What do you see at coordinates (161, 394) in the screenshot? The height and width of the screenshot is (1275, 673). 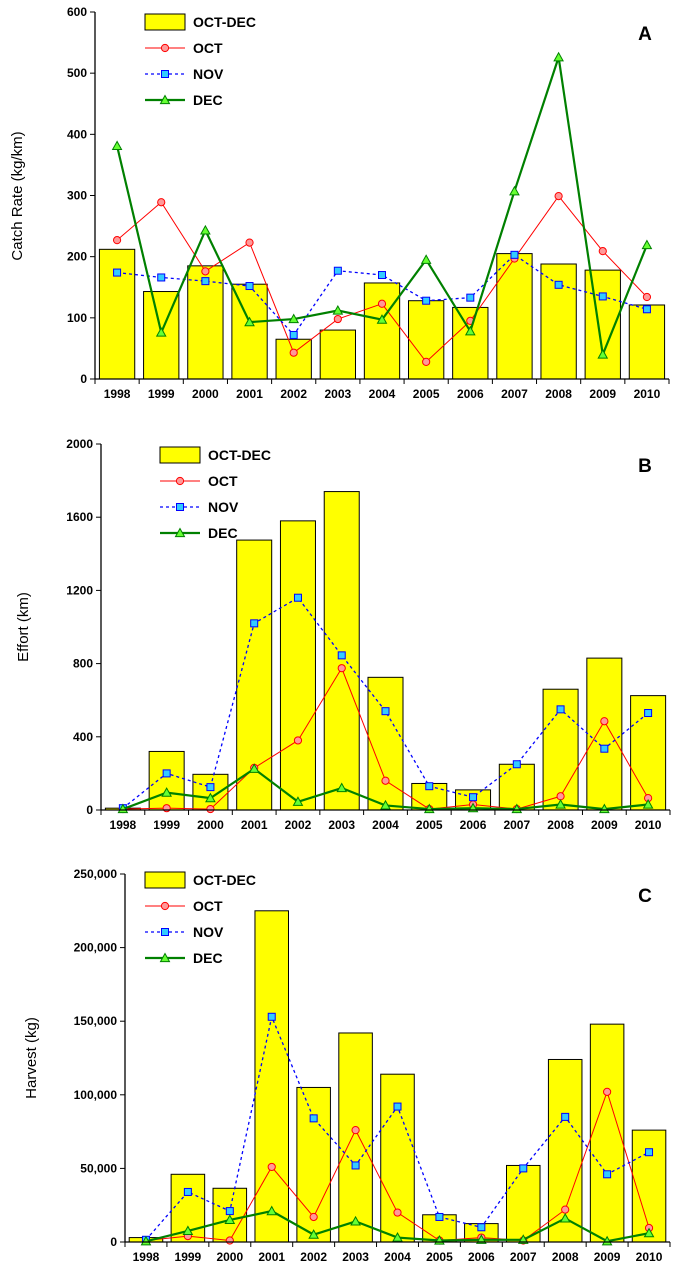 I see `panel-a-x-tick-label: 1999` at bounding box center [161, 394].